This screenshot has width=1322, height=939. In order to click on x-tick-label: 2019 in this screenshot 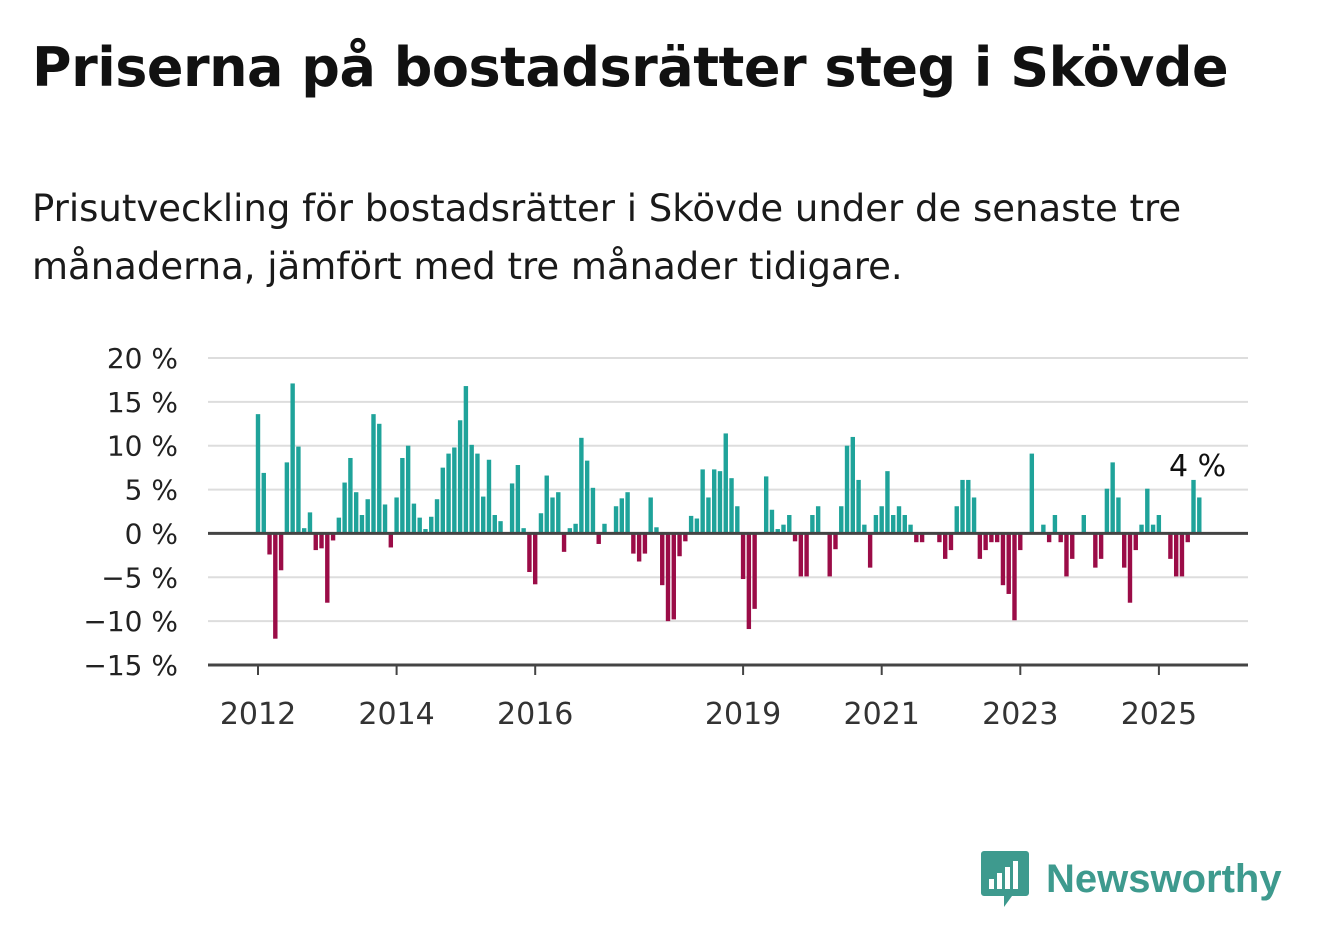, I will do `click(743, 714)`.